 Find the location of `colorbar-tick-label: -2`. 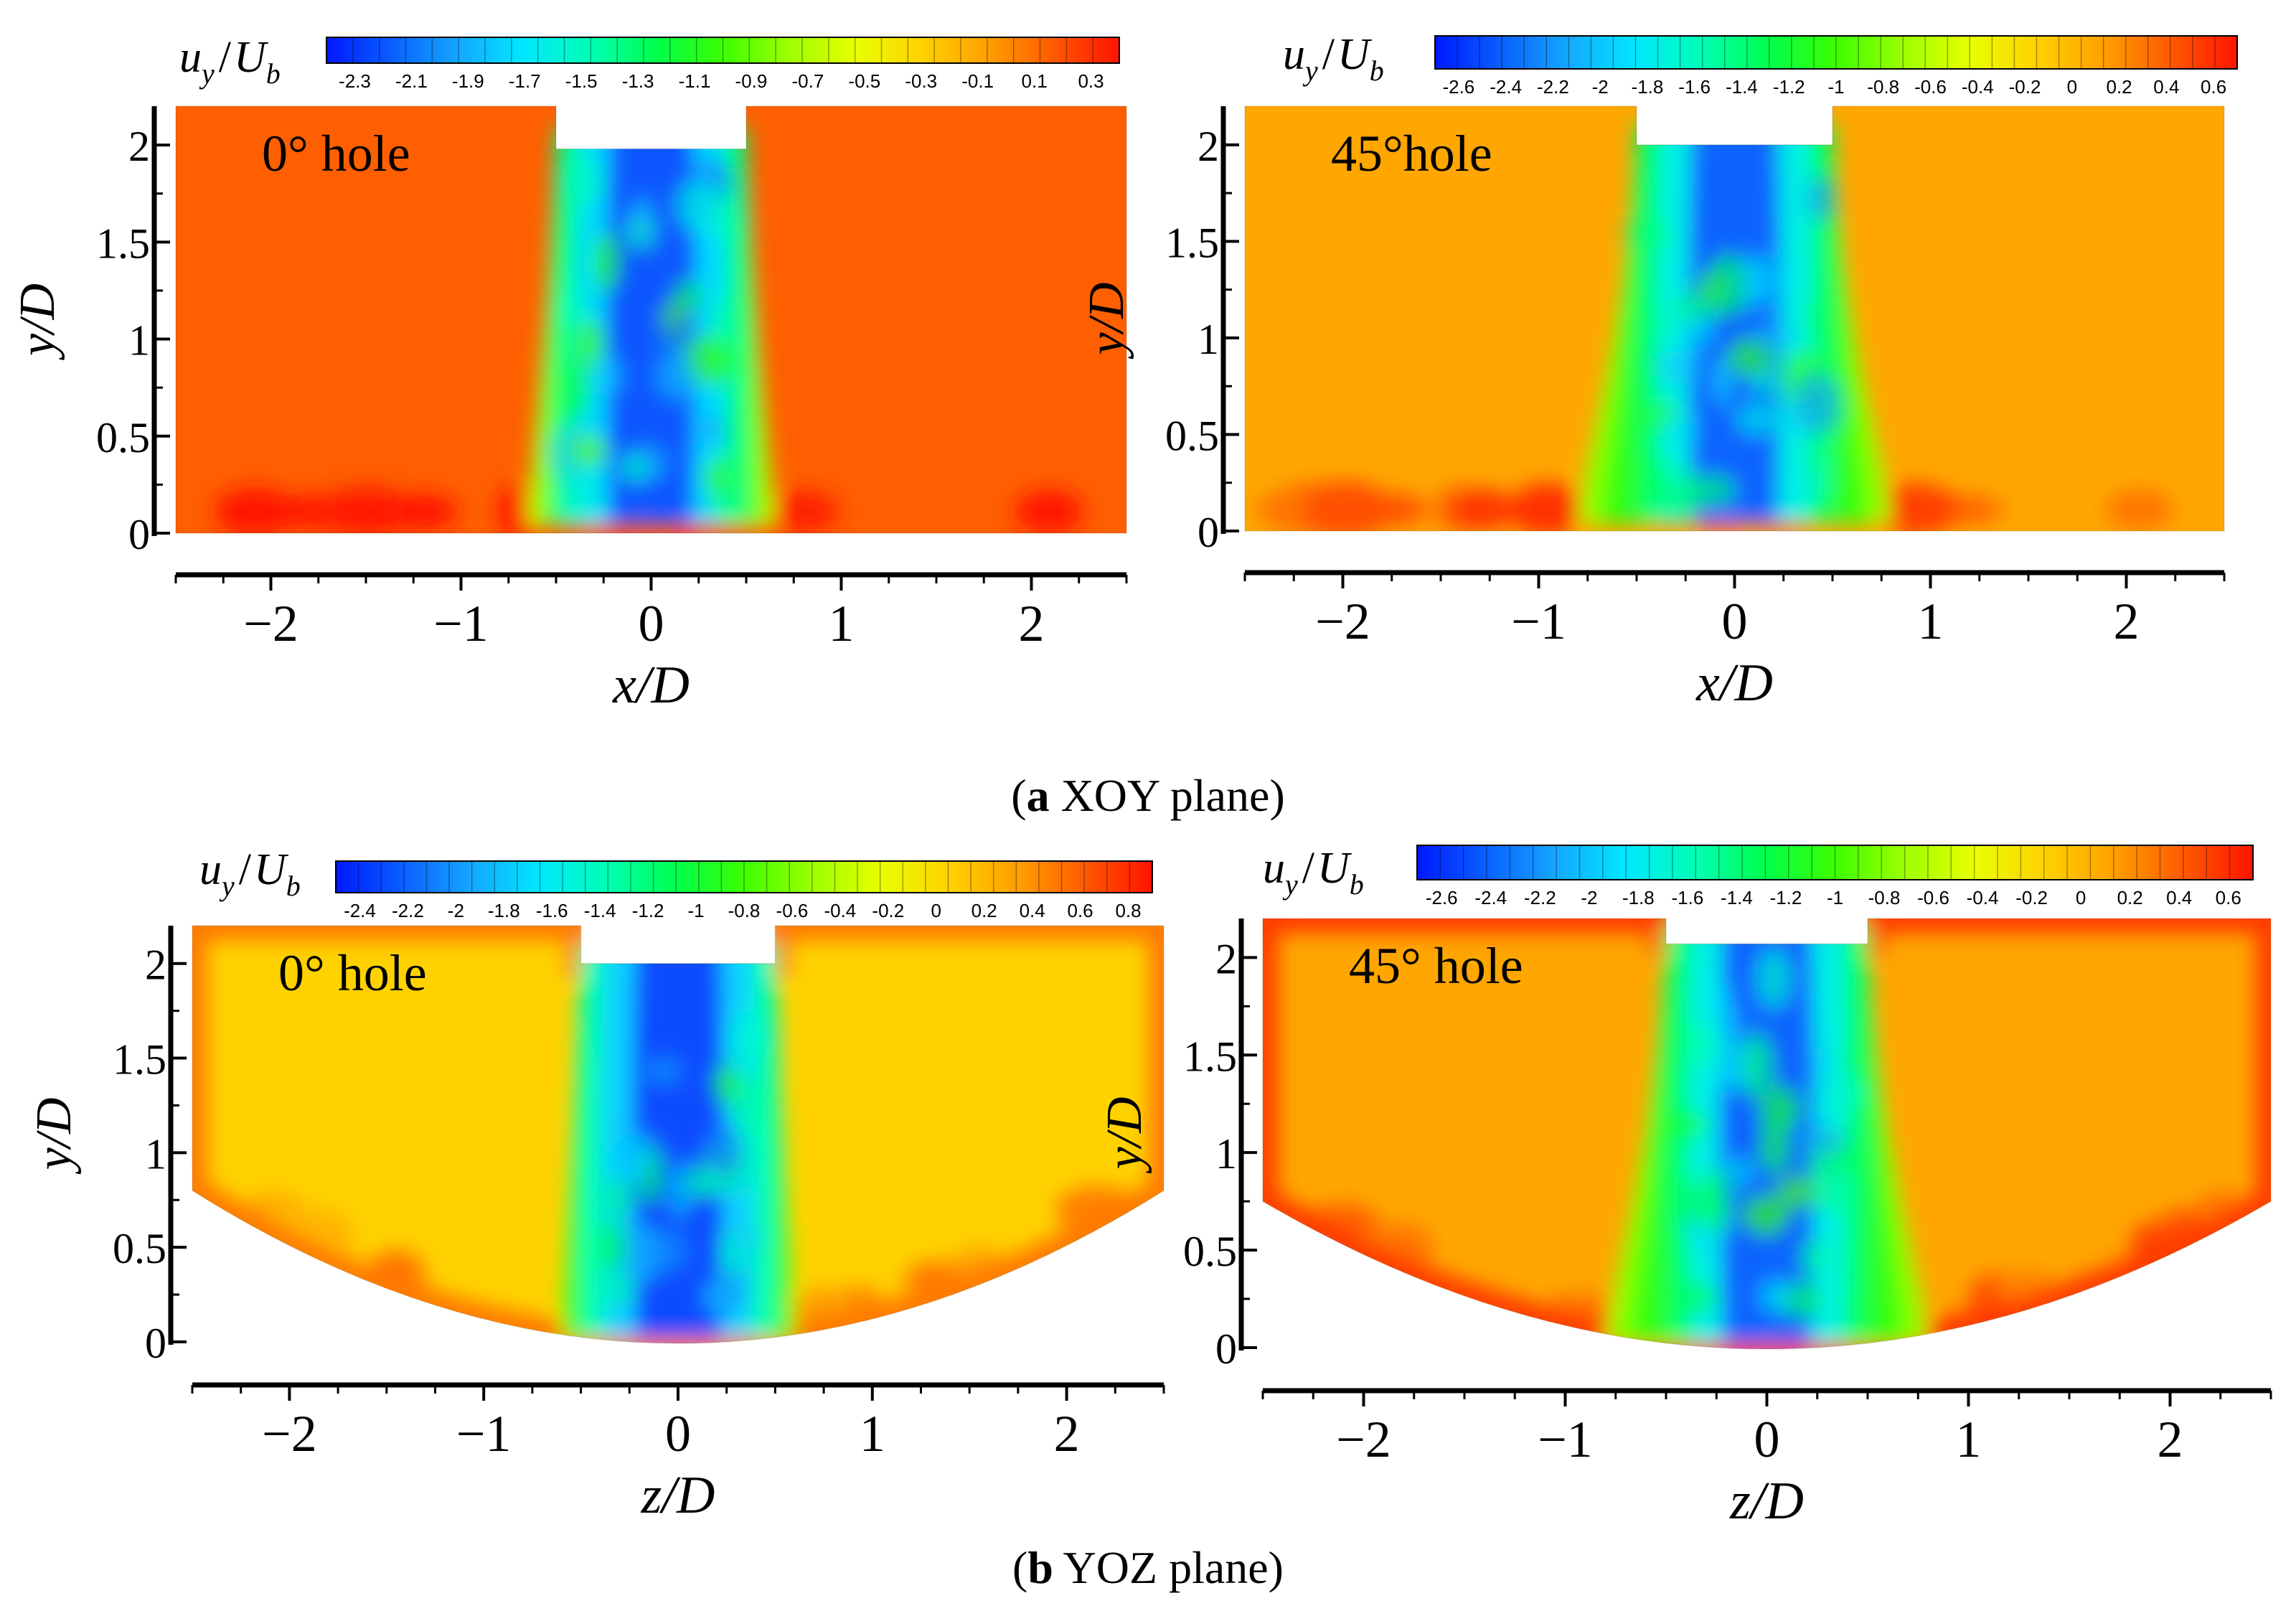

colorbar-tick-label: -2 is located at coordinates (456, 910).